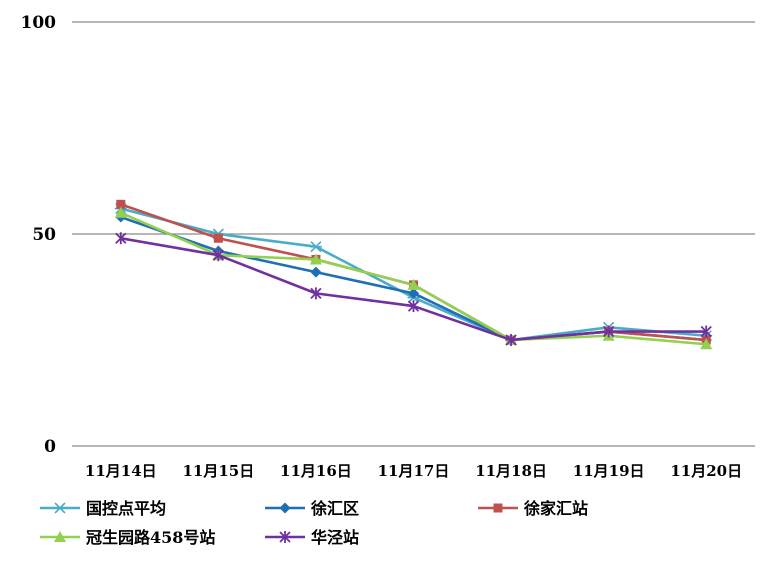  I want to click on x-tick-label: 11月16日, so click(316, 471).